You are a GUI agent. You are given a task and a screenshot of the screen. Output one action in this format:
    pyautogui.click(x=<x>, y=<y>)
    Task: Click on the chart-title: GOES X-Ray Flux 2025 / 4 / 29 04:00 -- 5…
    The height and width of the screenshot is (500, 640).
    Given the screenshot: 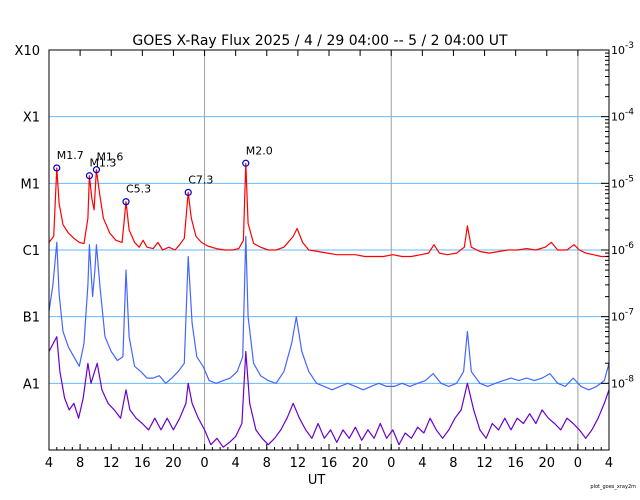 What is the action you would take?
    pyautogui.click(x=320, y=41)
    